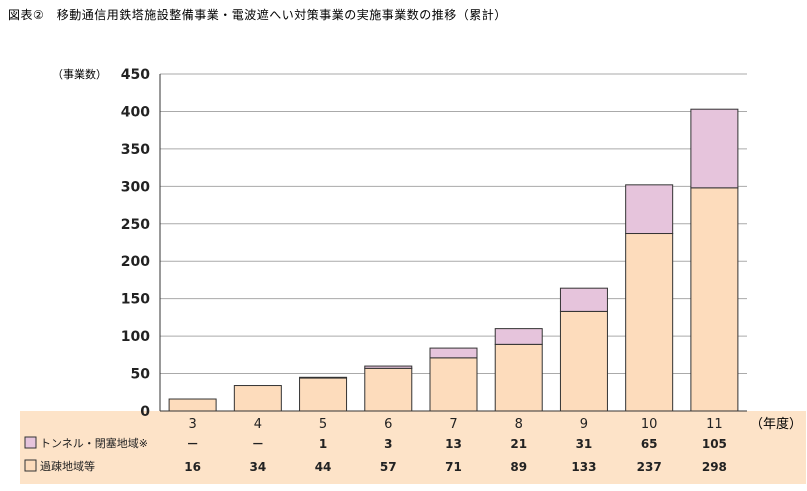 The image size is (807, 491). Describe the element at coordinates (518, 467) in the screenshot. I see `data-table-value: 89` at that location.